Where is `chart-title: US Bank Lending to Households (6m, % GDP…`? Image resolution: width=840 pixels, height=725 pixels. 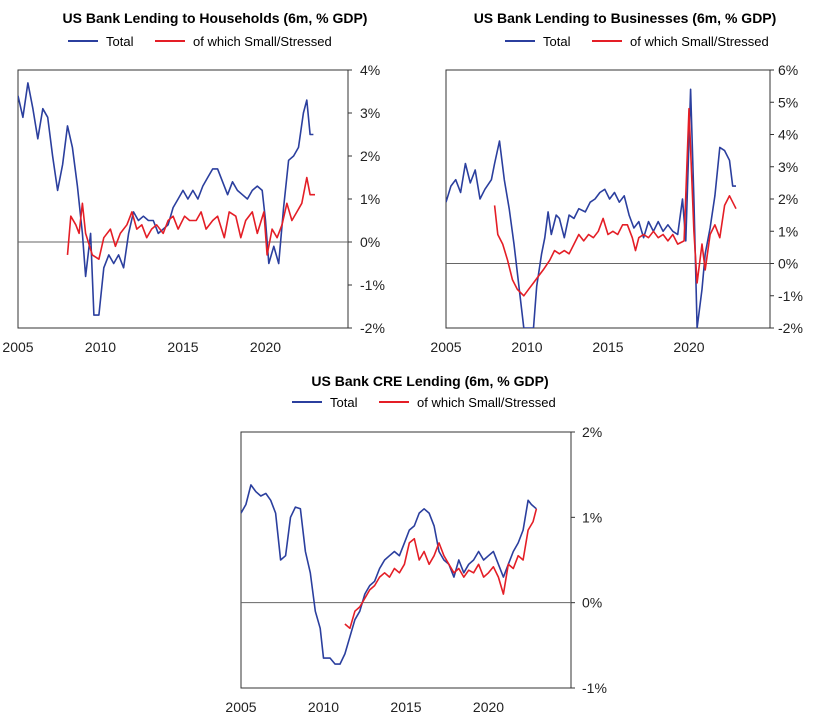 chart-title: US Bank Lending to Households (6m, % GDP… is located at coordinates (215, 18).